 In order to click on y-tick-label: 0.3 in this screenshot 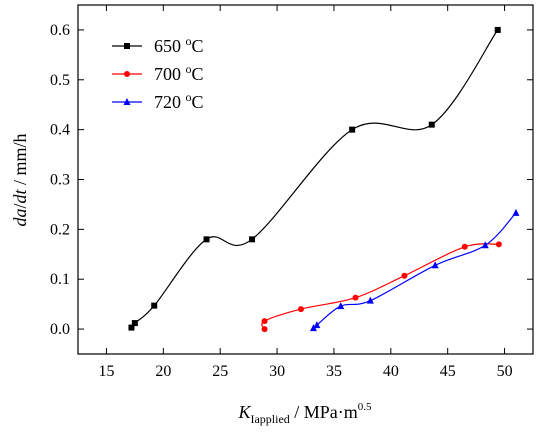, I will do `click(60, 180)`.